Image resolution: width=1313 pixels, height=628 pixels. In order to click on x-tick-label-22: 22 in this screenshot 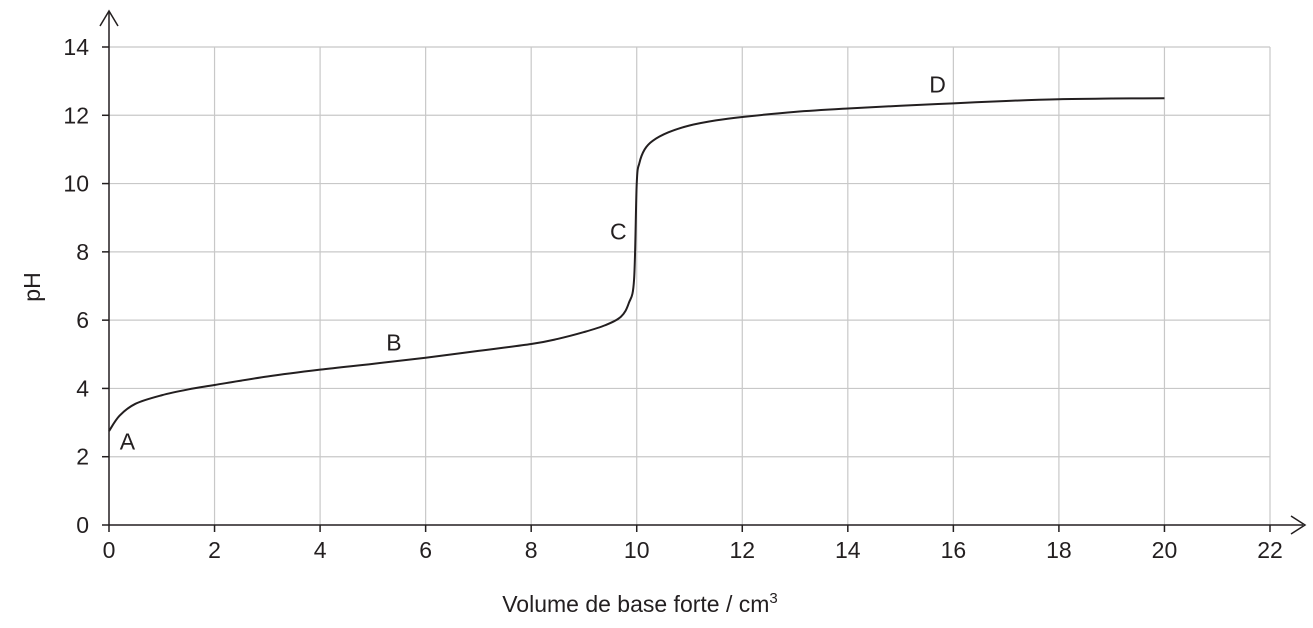, I will do `click(1270, 550)`.